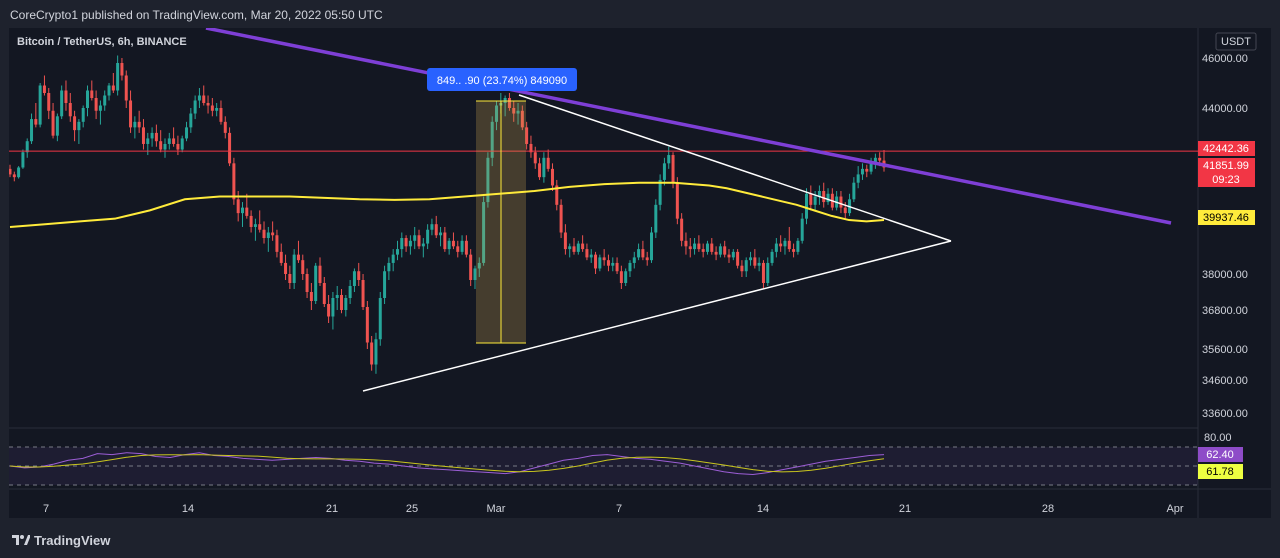 This screenshot has width=1280, height=558. I want to click on rsi-badge: 62.40, so click(1220, 455).